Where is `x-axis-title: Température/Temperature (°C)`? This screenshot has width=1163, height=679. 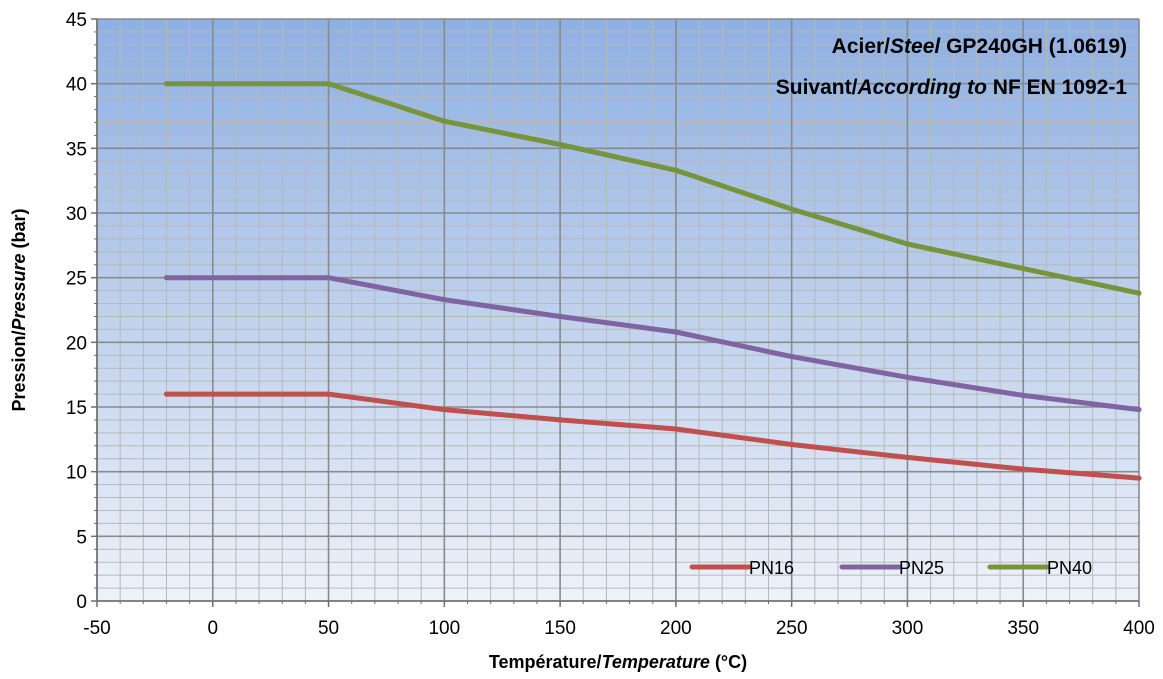
x-axis-title: Température/Temperature (°C) is located at coordinates (618, 662).